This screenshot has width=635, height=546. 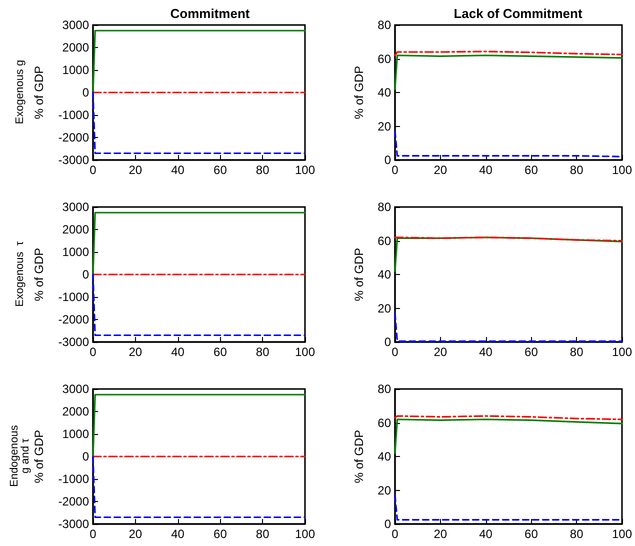 I want to click on text: Endogenous g and τ, so click(x=20, y=455).